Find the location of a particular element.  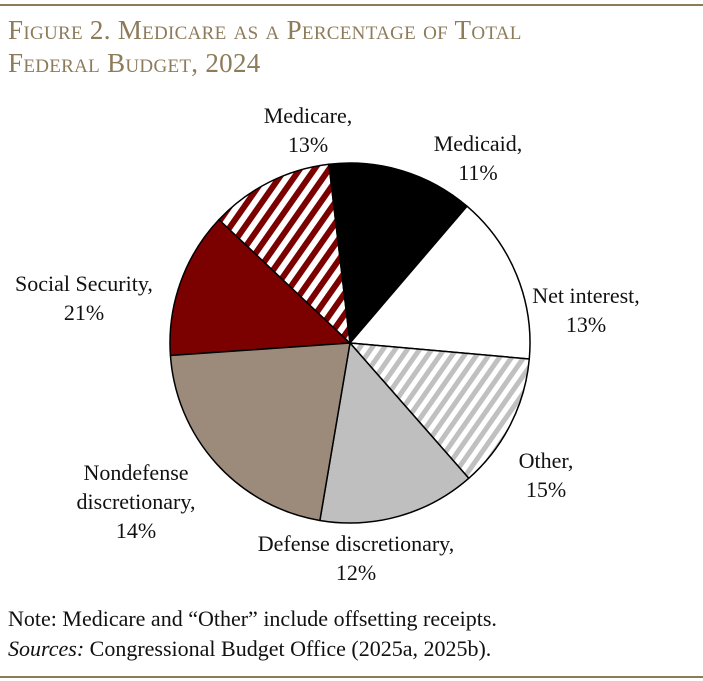

pie-slice-defense-discretionary is located at coordinates (440, 411).